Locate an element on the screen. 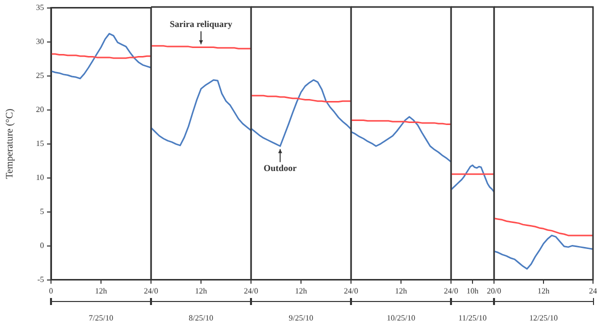 Image resolution: width=599 pixels, height=327 pixels. y-tick-label: 0 is located at coordinates (42, 245).